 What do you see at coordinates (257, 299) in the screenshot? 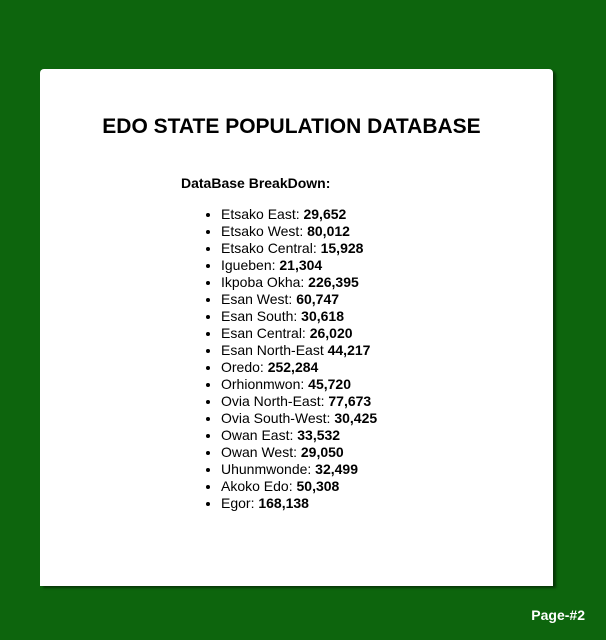
I see `lga-name: Esan West:` at bounding box center [257, 299].